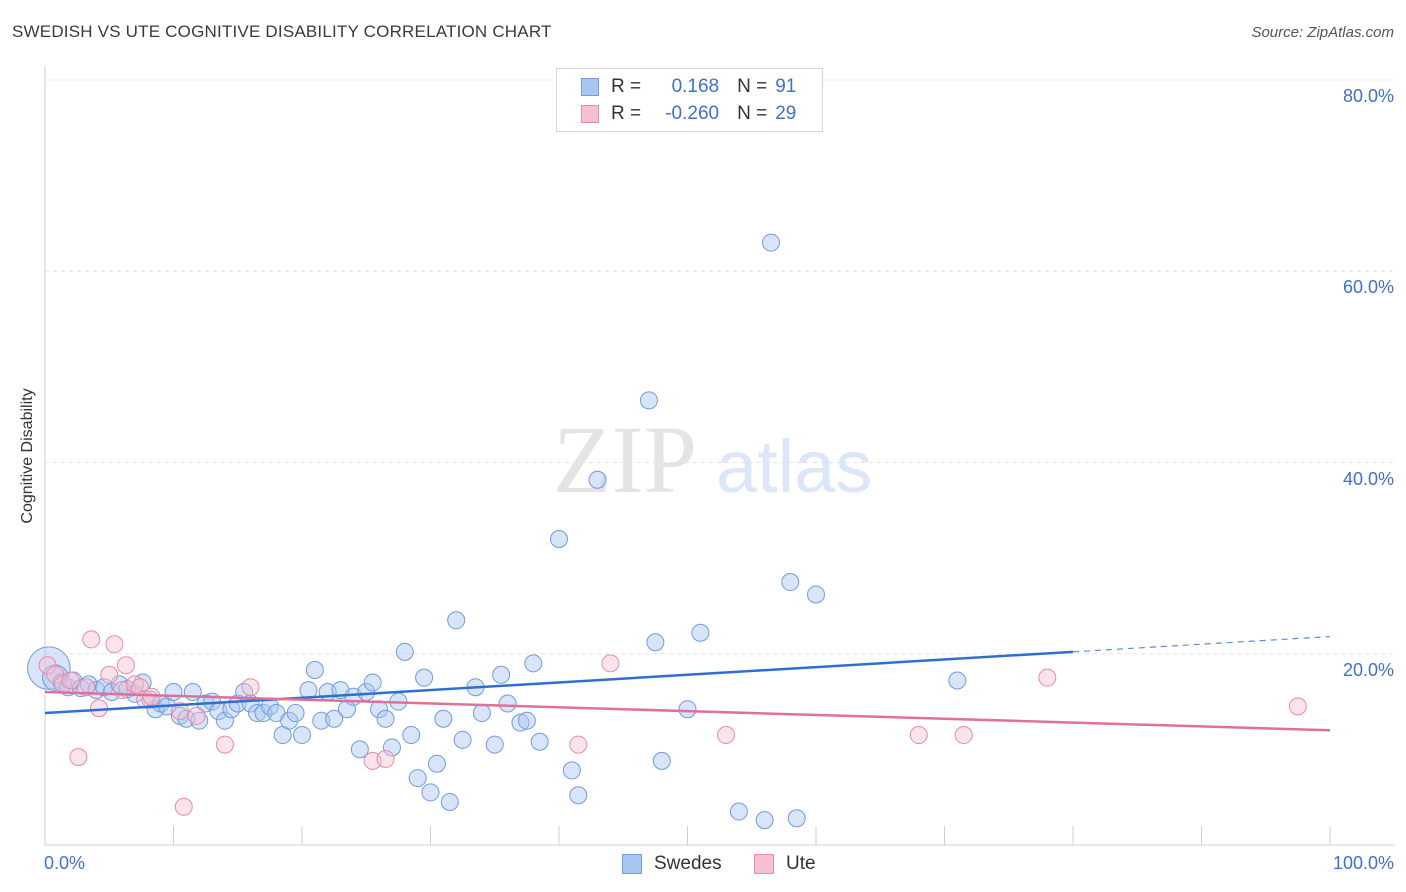  Describe the element at coordinates (786, 113) in the screenshot. I see `legend-n-ute: 29` at that location.